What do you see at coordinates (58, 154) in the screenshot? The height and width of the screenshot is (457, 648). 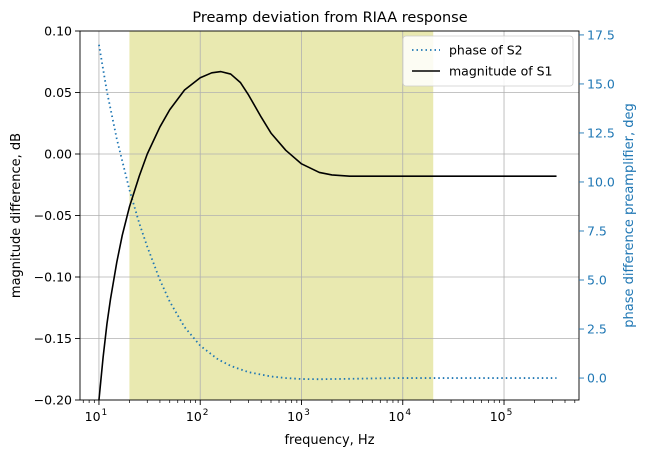 I see `y-tick-label: 0.00` at bounding box center [58, 154].